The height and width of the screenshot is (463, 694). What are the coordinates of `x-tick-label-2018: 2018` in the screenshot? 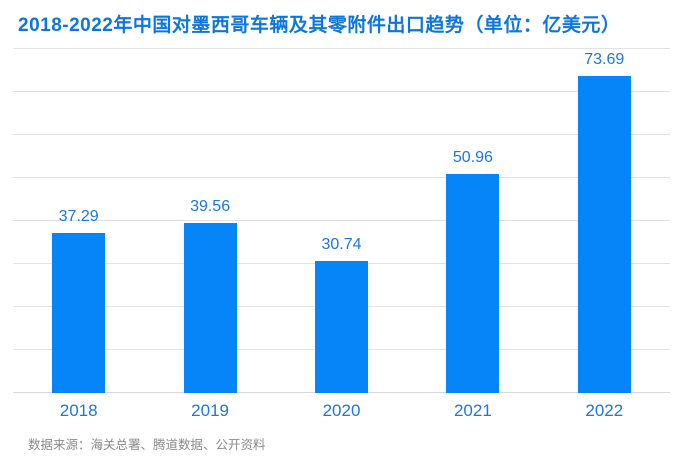 It's located at (78, 410).